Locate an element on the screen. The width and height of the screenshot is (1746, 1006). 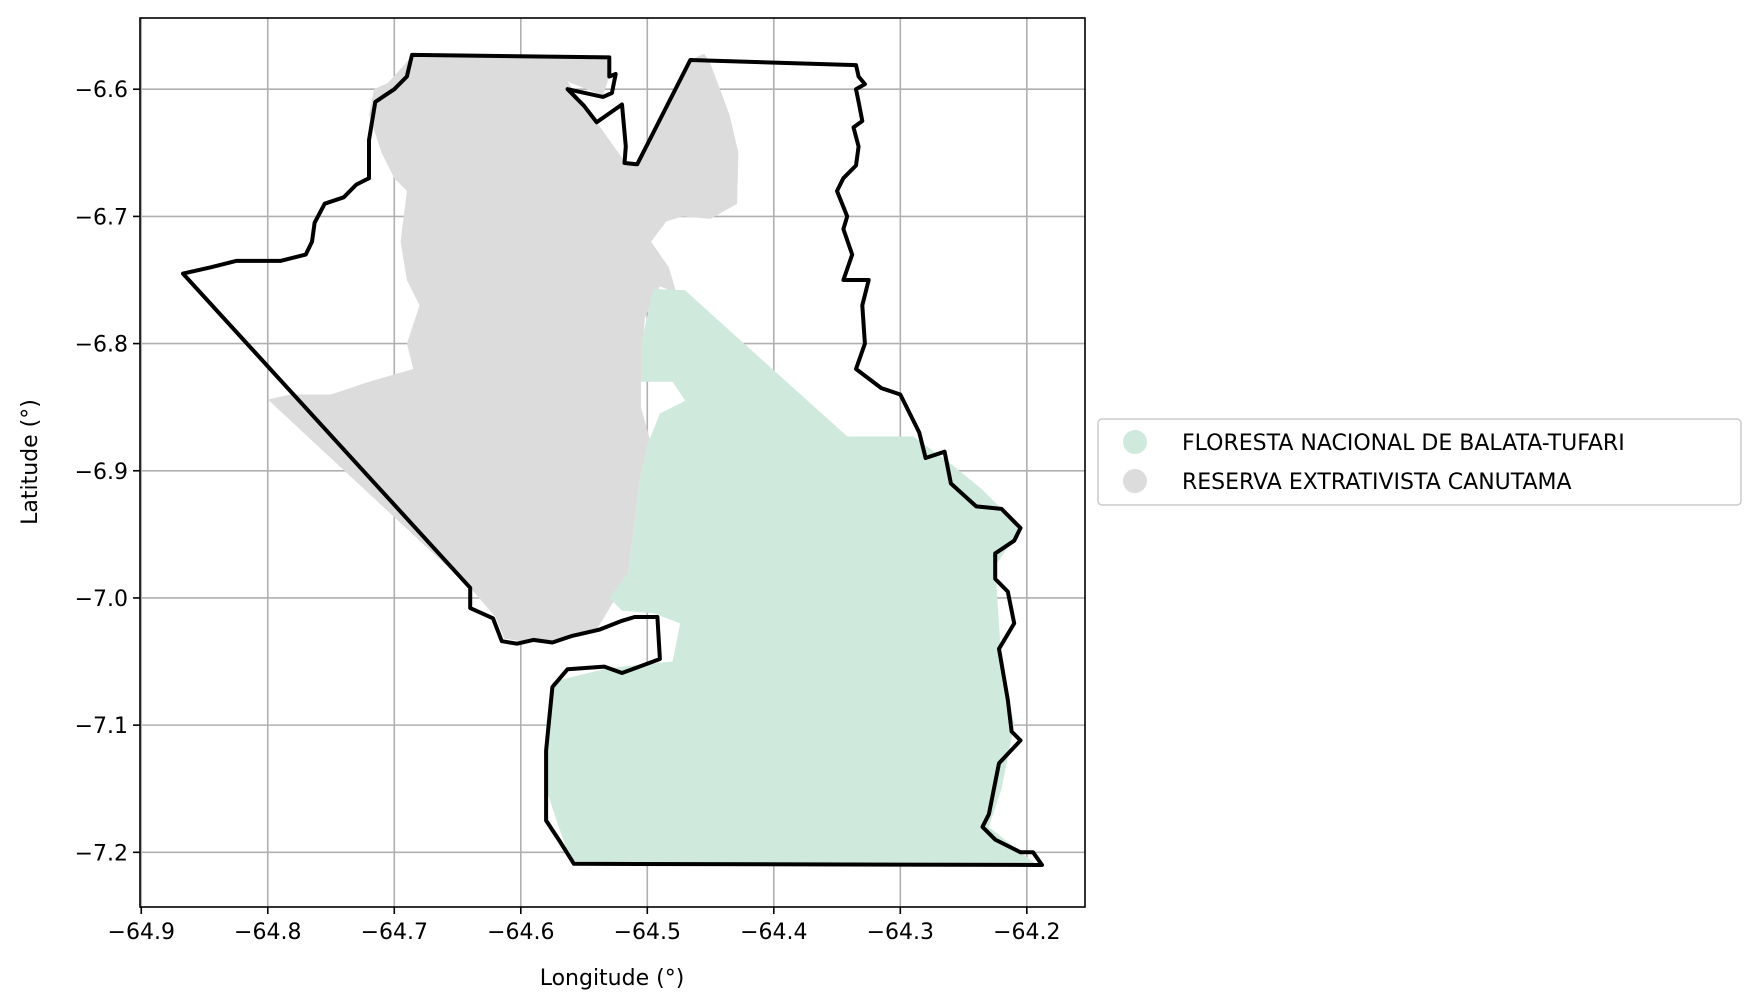
legend-label-floresta: FLORESTA NACIONAL DE BALATA-TUFARI is located at coordinates (1403, 443).